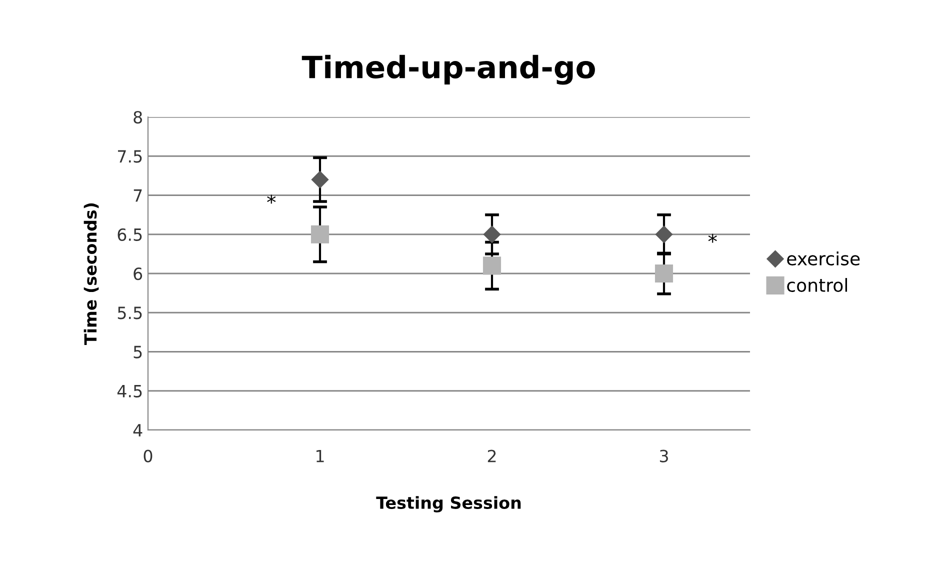 The width and height of the screenshot is (931, 563). Describe the element at coordinates (130, 156) in the screenshot. I see `y-tick-label: 7.5` at that location.